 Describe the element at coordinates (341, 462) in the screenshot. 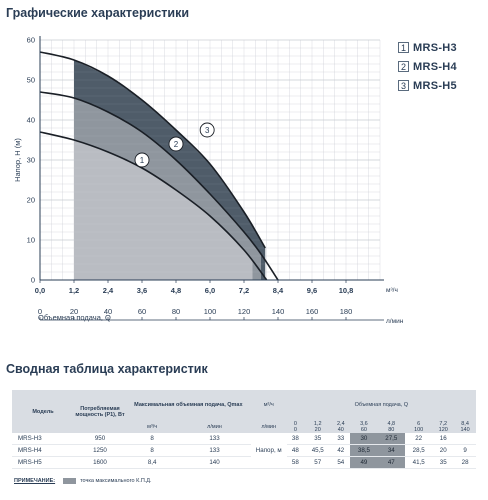

I see `cell-head: 54` at that location.